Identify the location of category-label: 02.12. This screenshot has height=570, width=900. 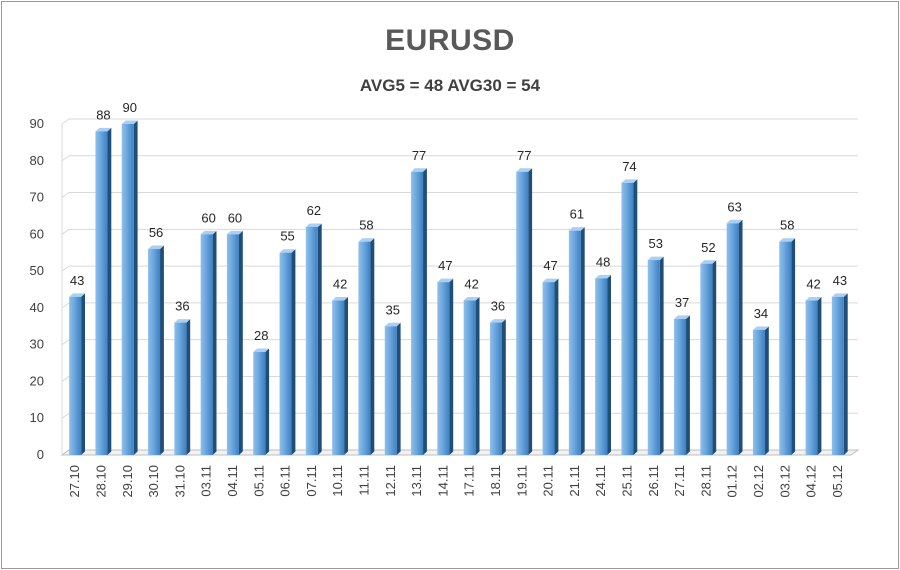
(758, 481).